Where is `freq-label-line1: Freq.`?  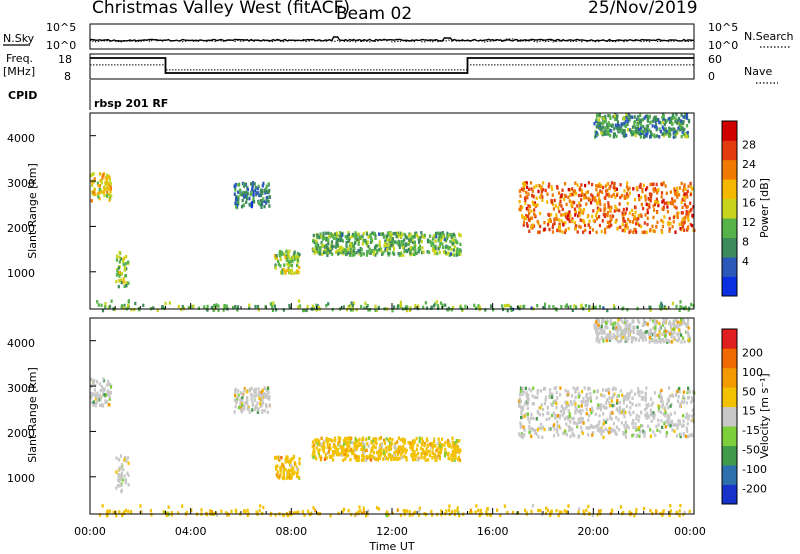
freq-label-line1: Freq. is located at coordinates (19, 58).